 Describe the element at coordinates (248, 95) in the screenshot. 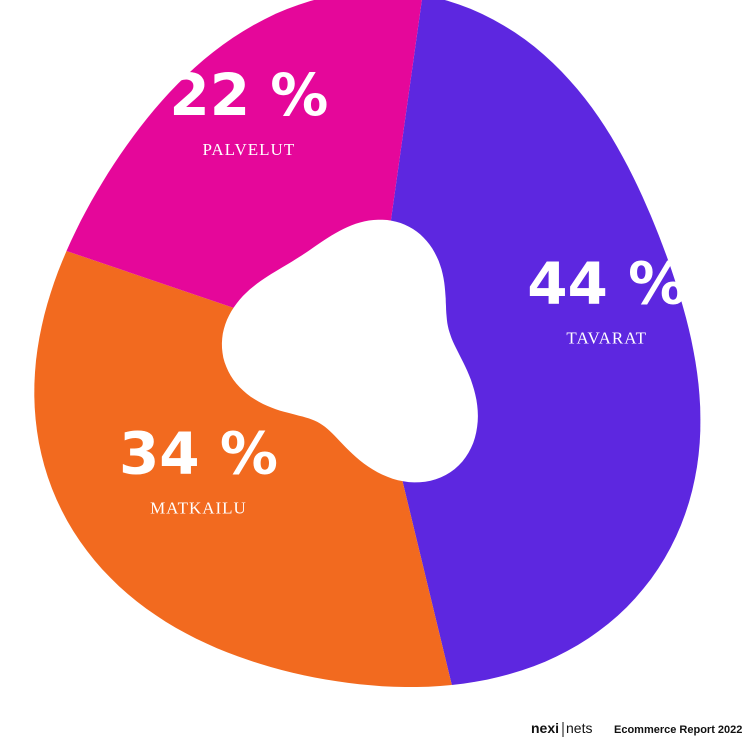

I see `value-label: 22 %` at that location.